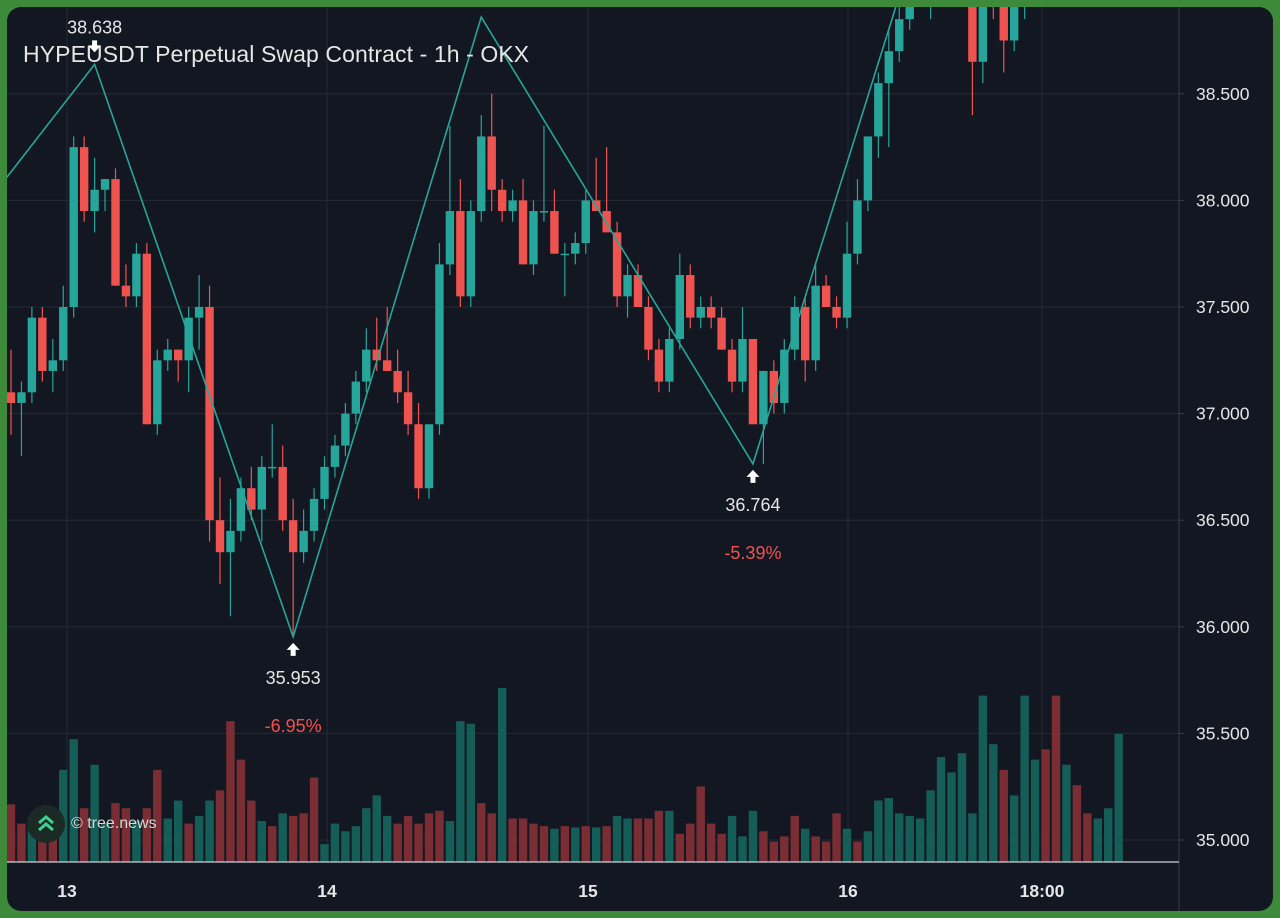 Image resolution: width=1280 pixels, height=918 pixels. I want to click on price-tick-label: 38.000, so click(1223, 200).